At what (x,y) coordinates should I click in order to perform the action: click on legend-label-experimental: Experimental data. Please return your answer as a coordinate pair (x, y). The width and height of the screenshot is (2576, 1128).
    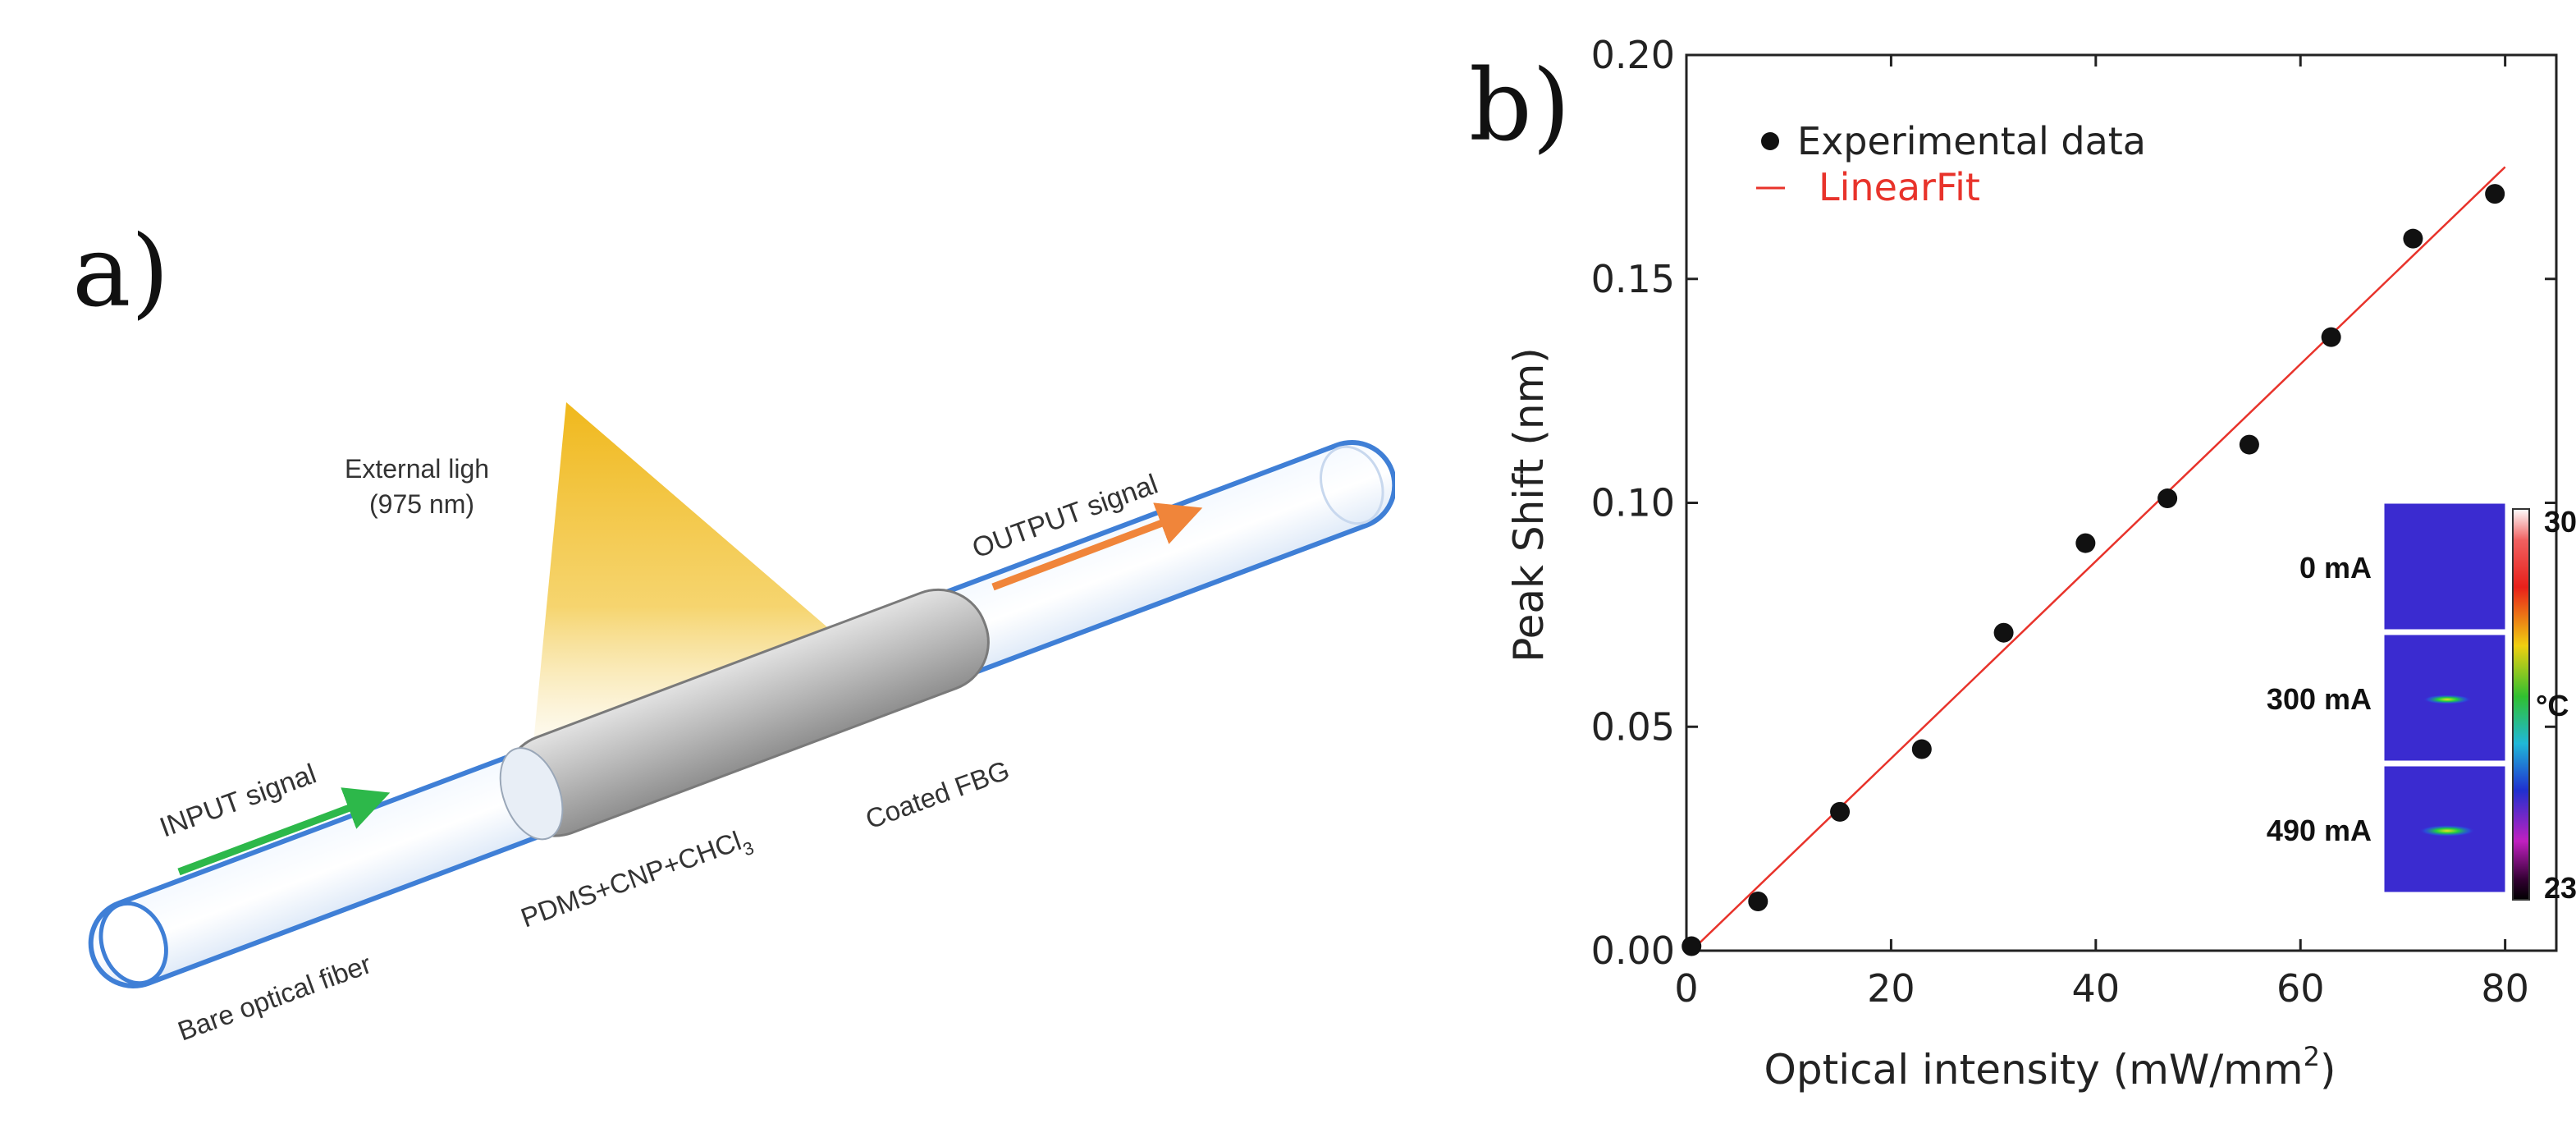
    Looking at the image, I should click on (1971, 141).